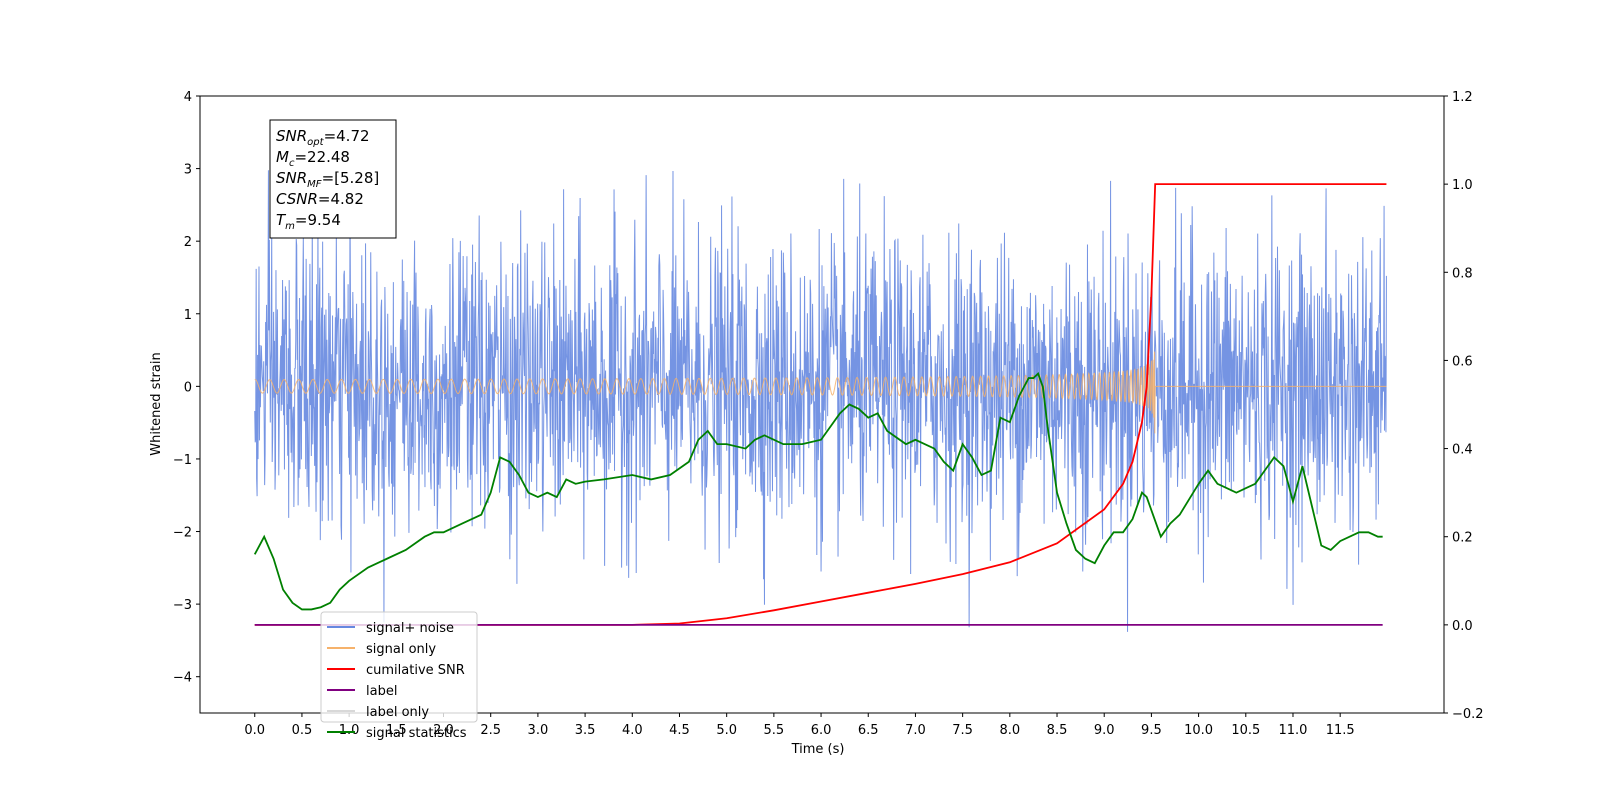 Image resolution: width=1600 pixels, height=800 pixels. Describe the element at coordinates (1462, 185) in the screenshot. I see `y-right-tick-label: 1.0` at that location.